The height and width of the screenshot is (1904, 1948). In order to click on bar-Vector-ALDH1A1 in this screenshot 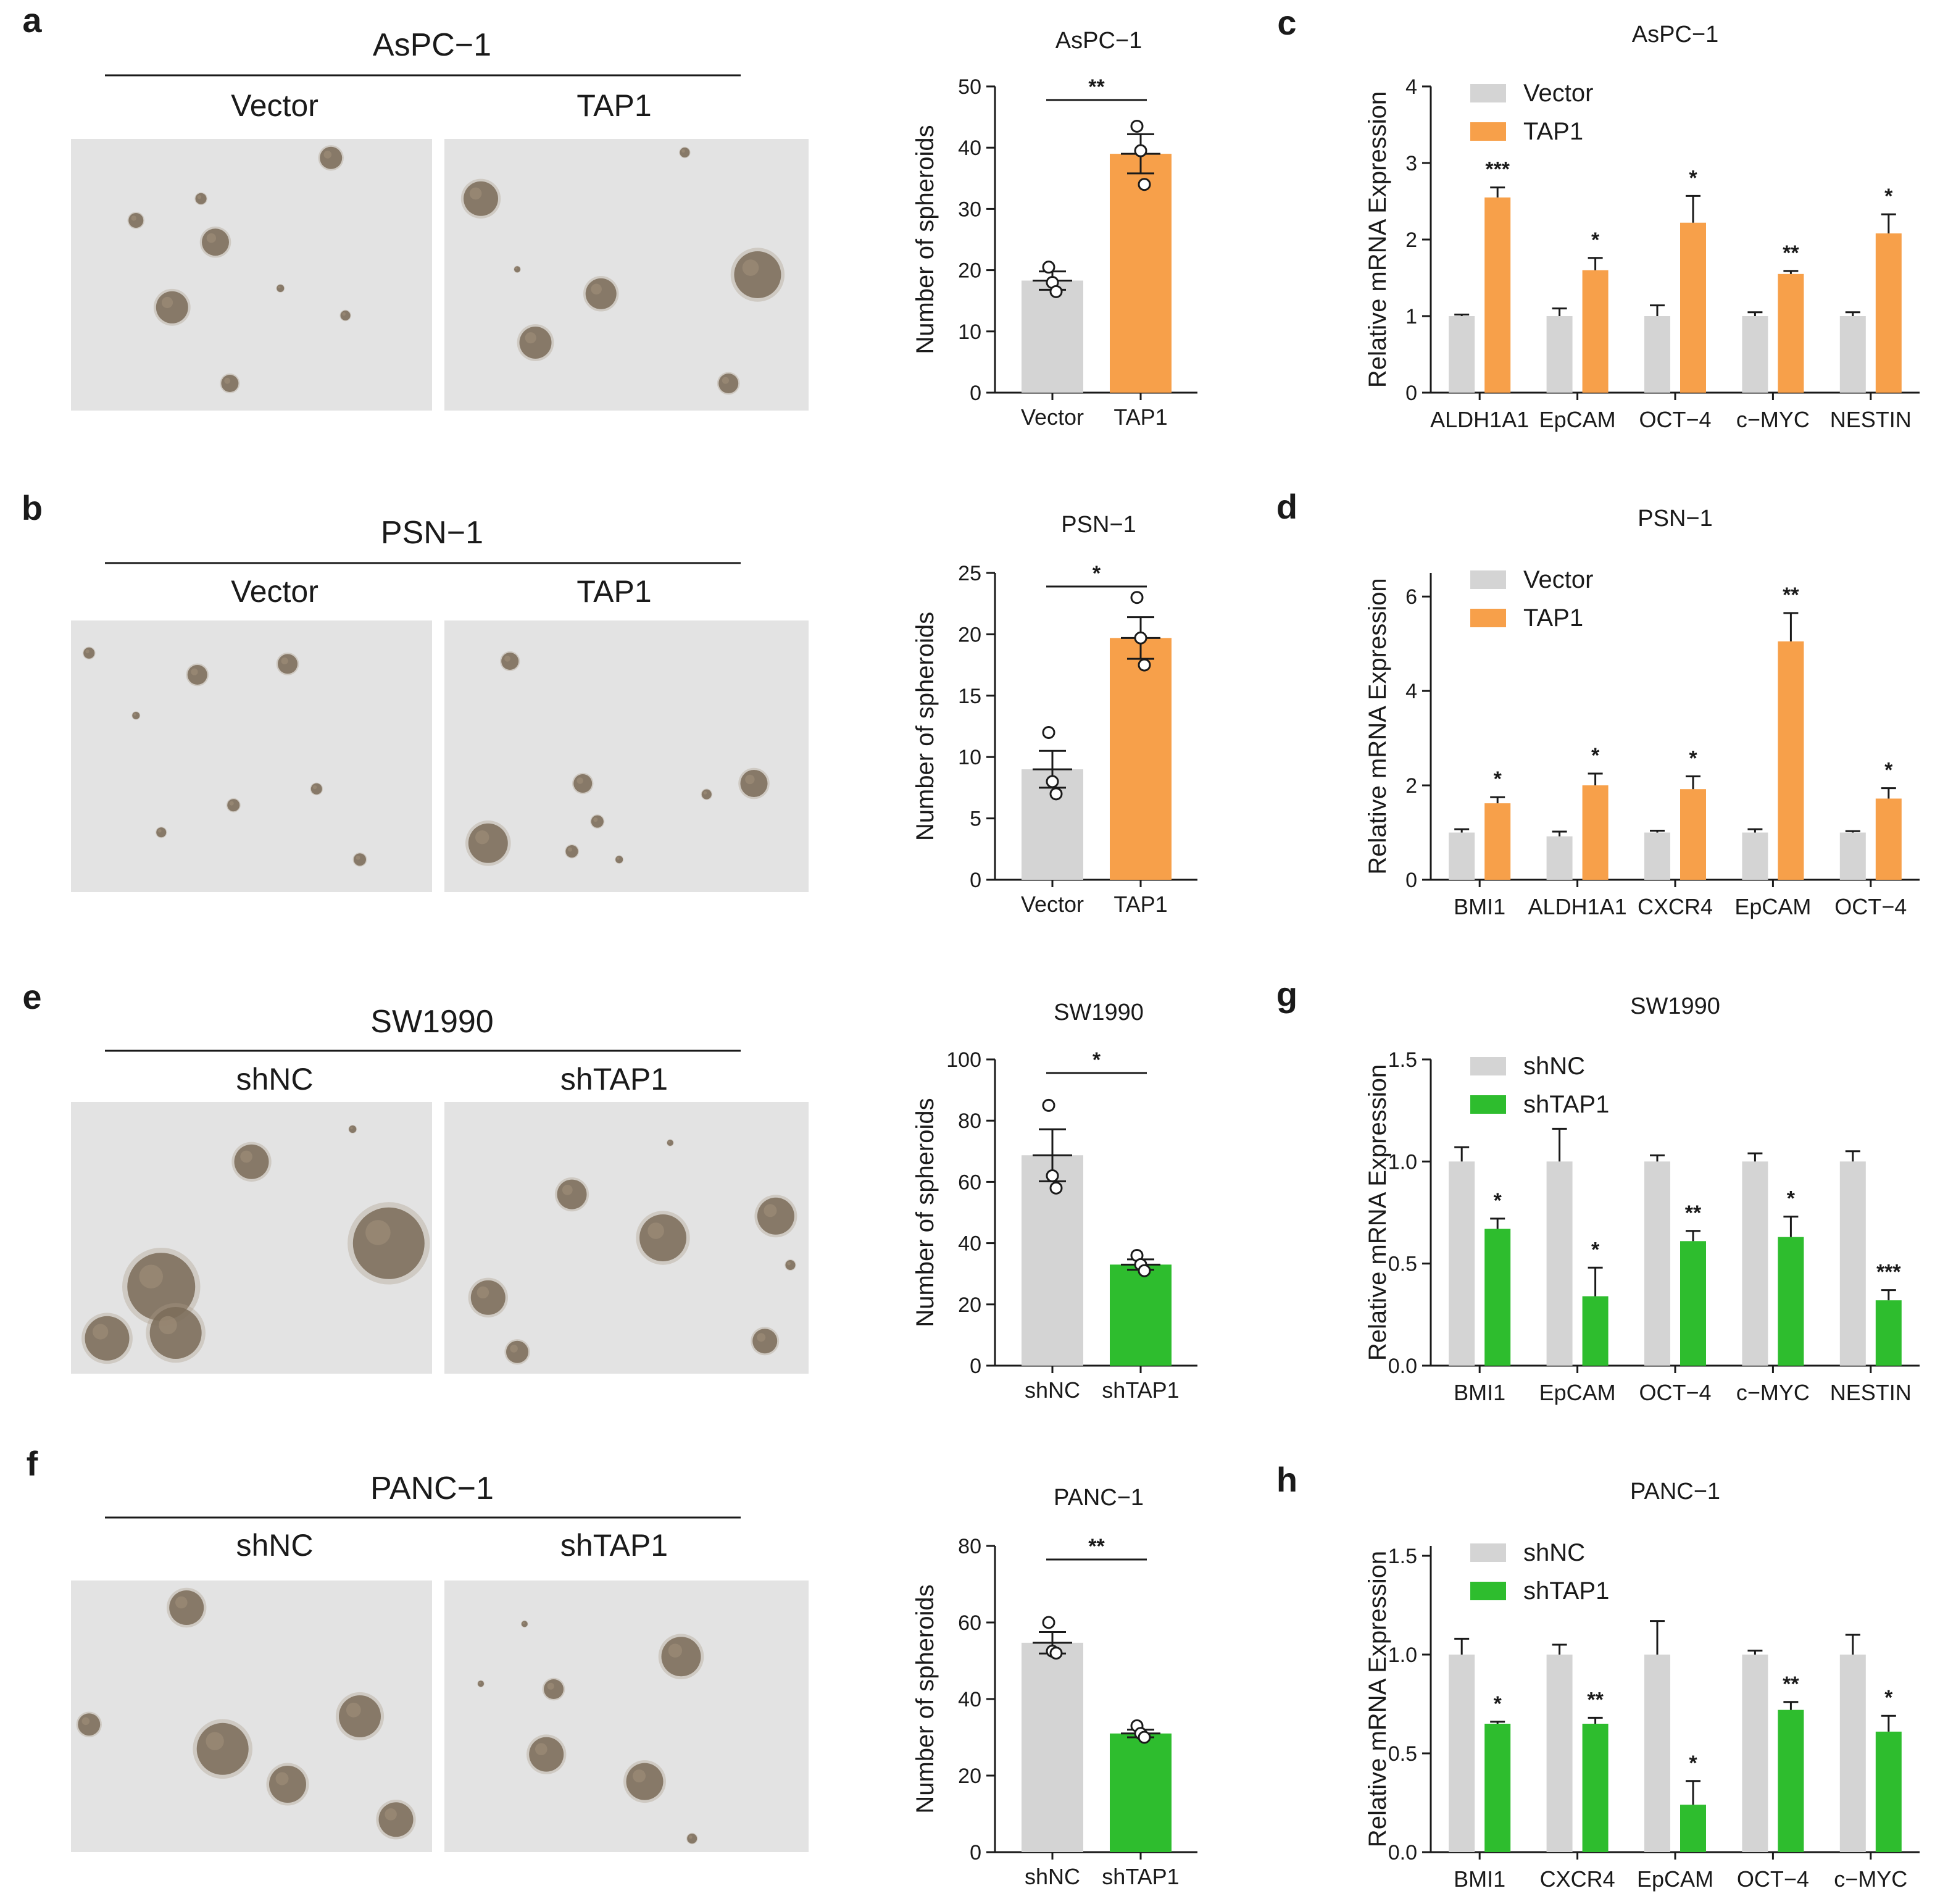, I will do `click(1462, 354)`.